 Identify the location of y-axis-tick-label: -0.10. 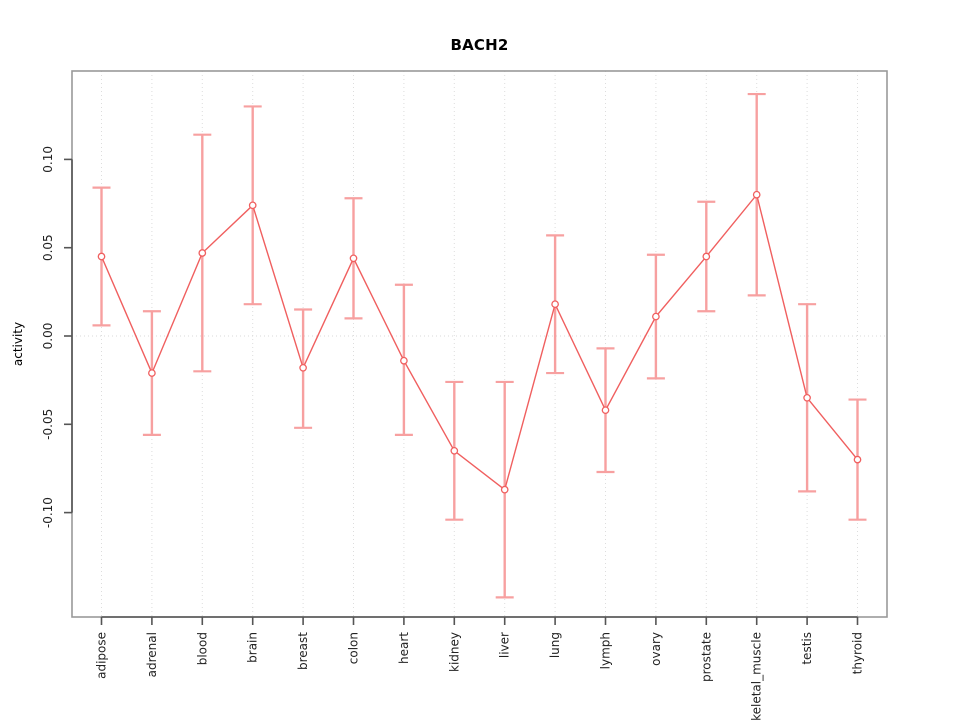
(48, 512).